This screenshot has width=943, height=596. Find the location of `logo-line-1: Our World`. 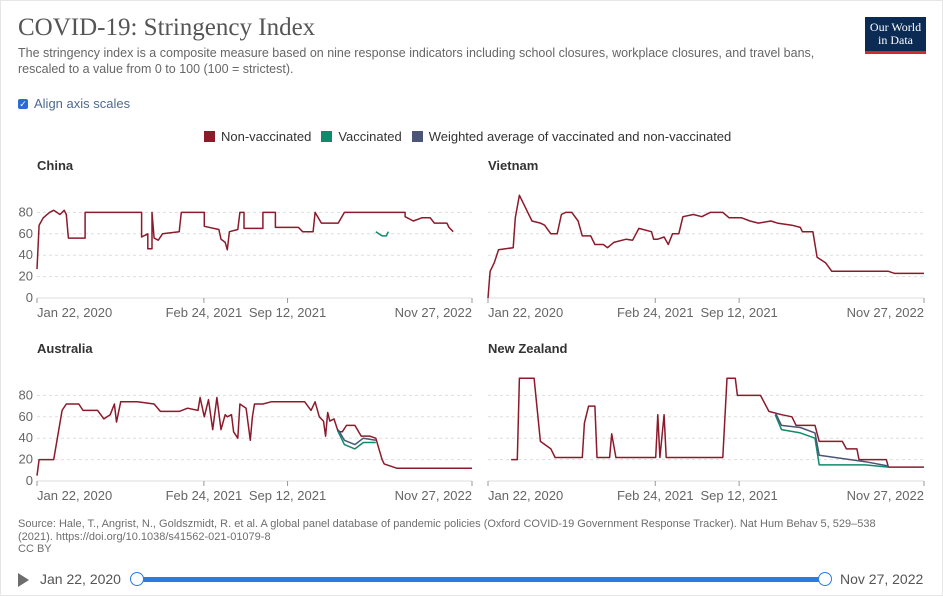

logo-line-1: Our World is located at coordinates (895, 27).